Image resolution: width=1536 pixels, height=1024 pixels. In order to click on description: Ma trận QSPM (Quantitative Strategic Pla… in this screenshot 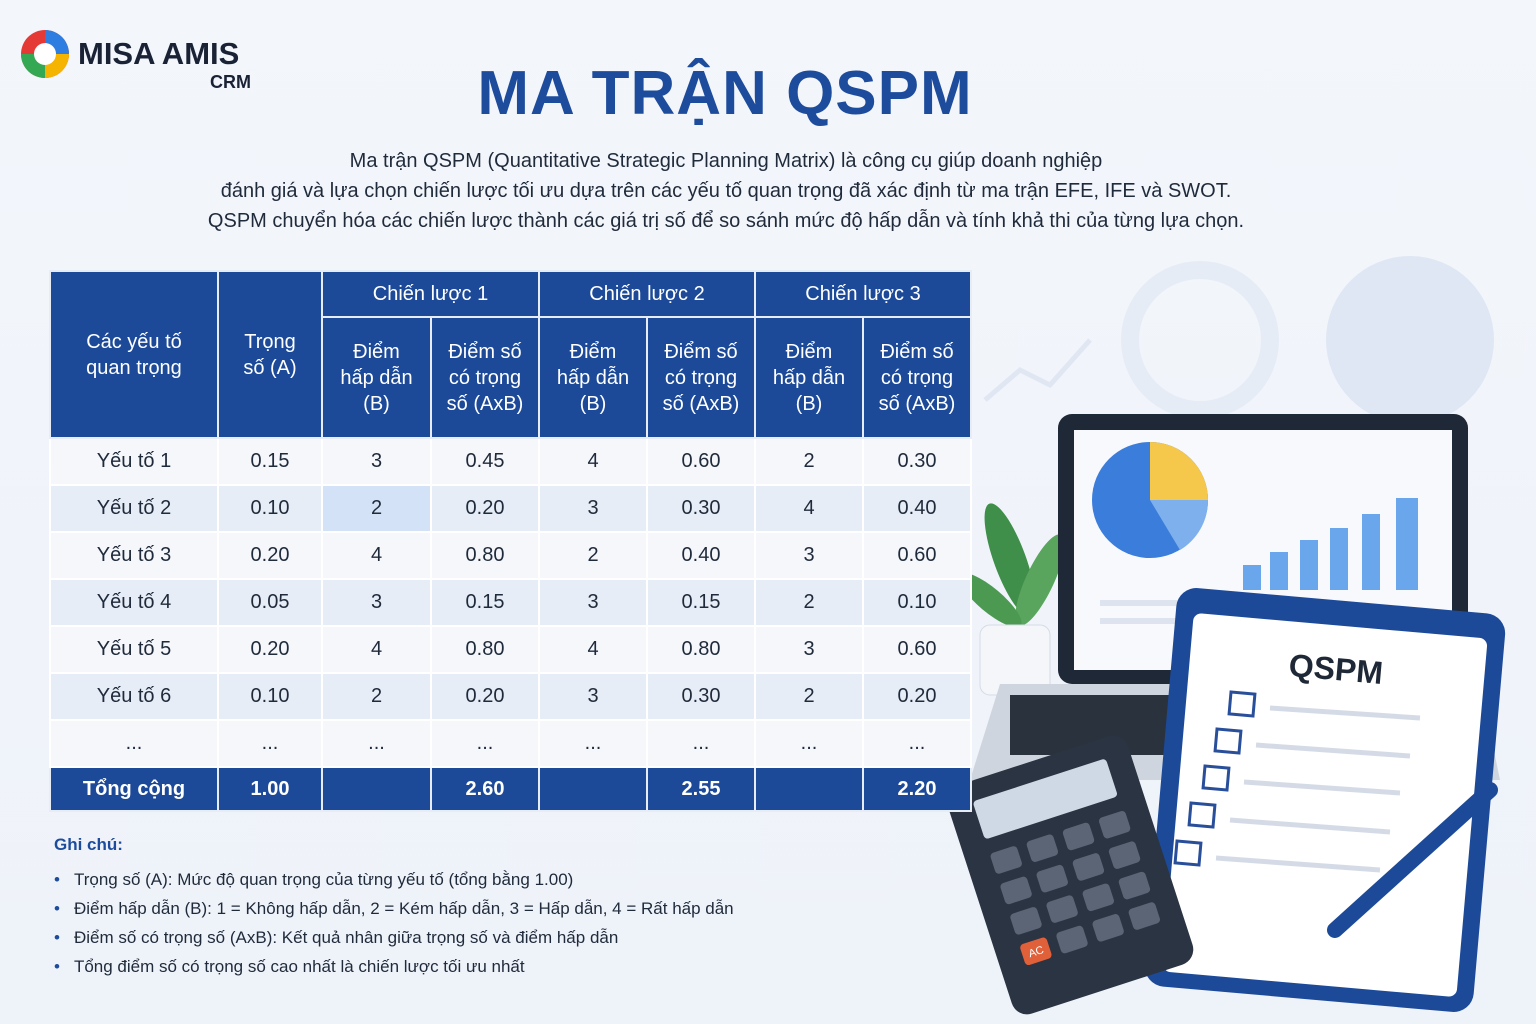, I will do `click(726, 191)`.